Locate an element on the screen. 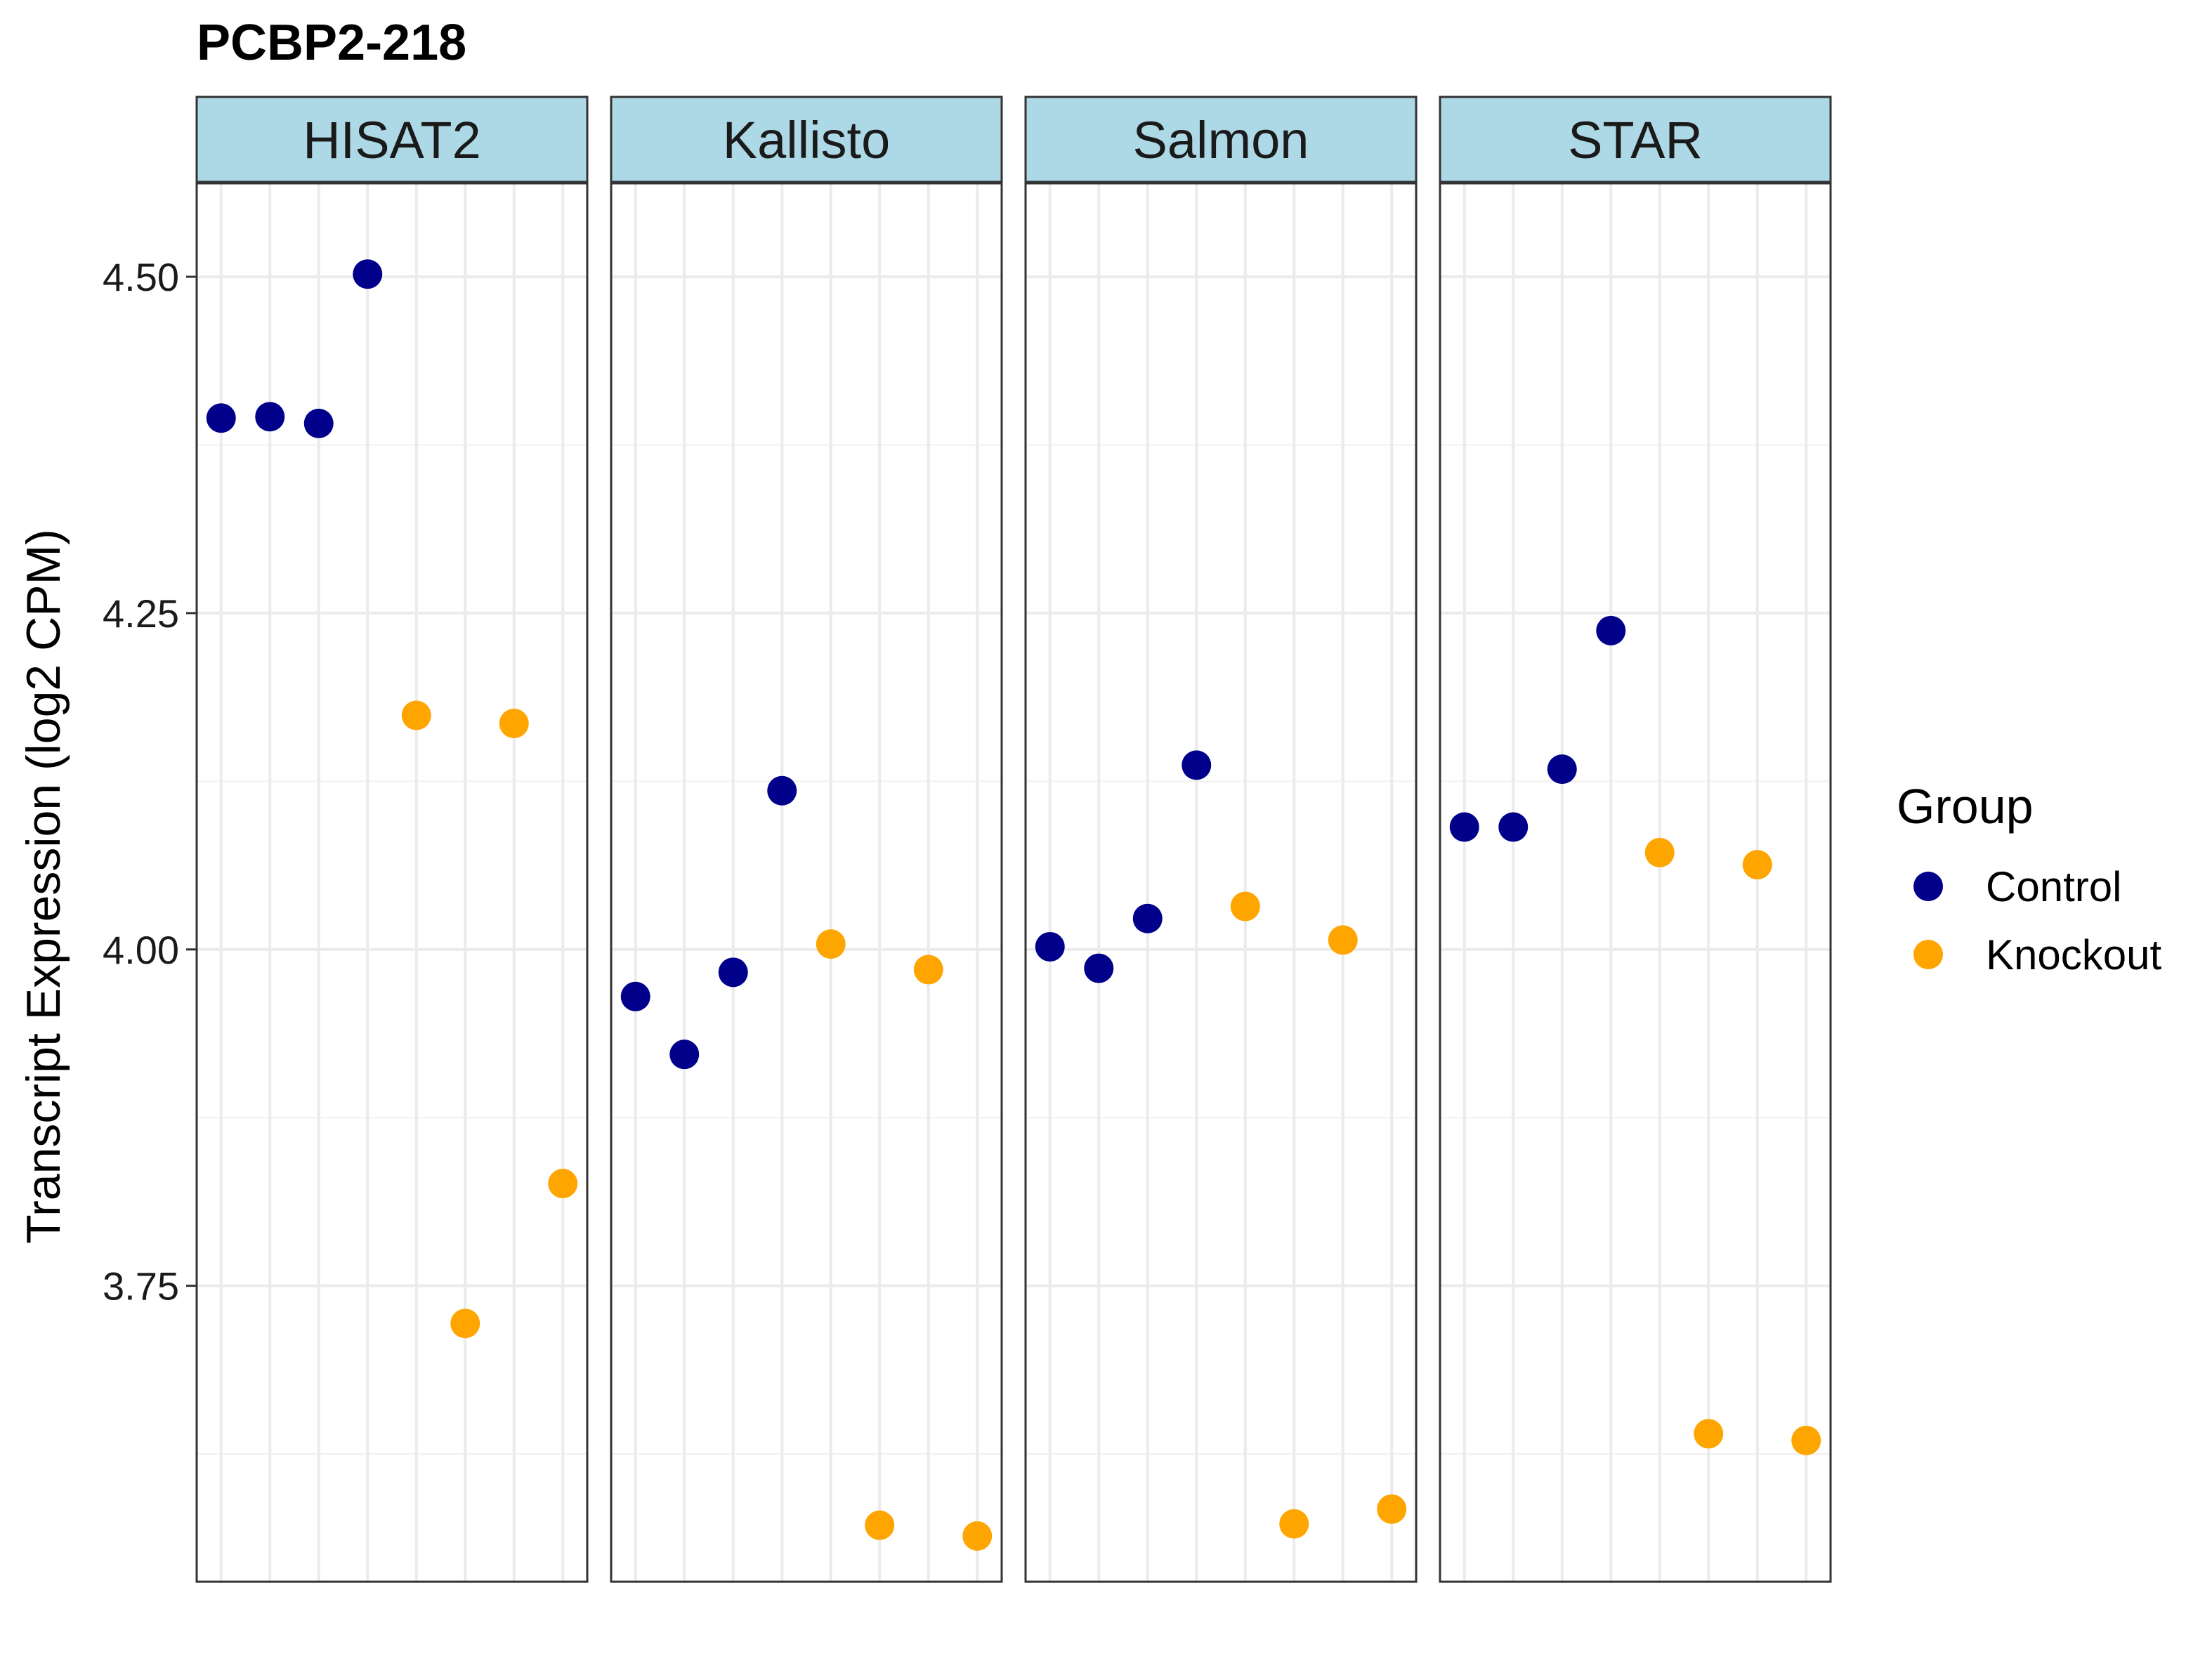  chart-title: PCBP2-218 is located at coordinates (331, 43).